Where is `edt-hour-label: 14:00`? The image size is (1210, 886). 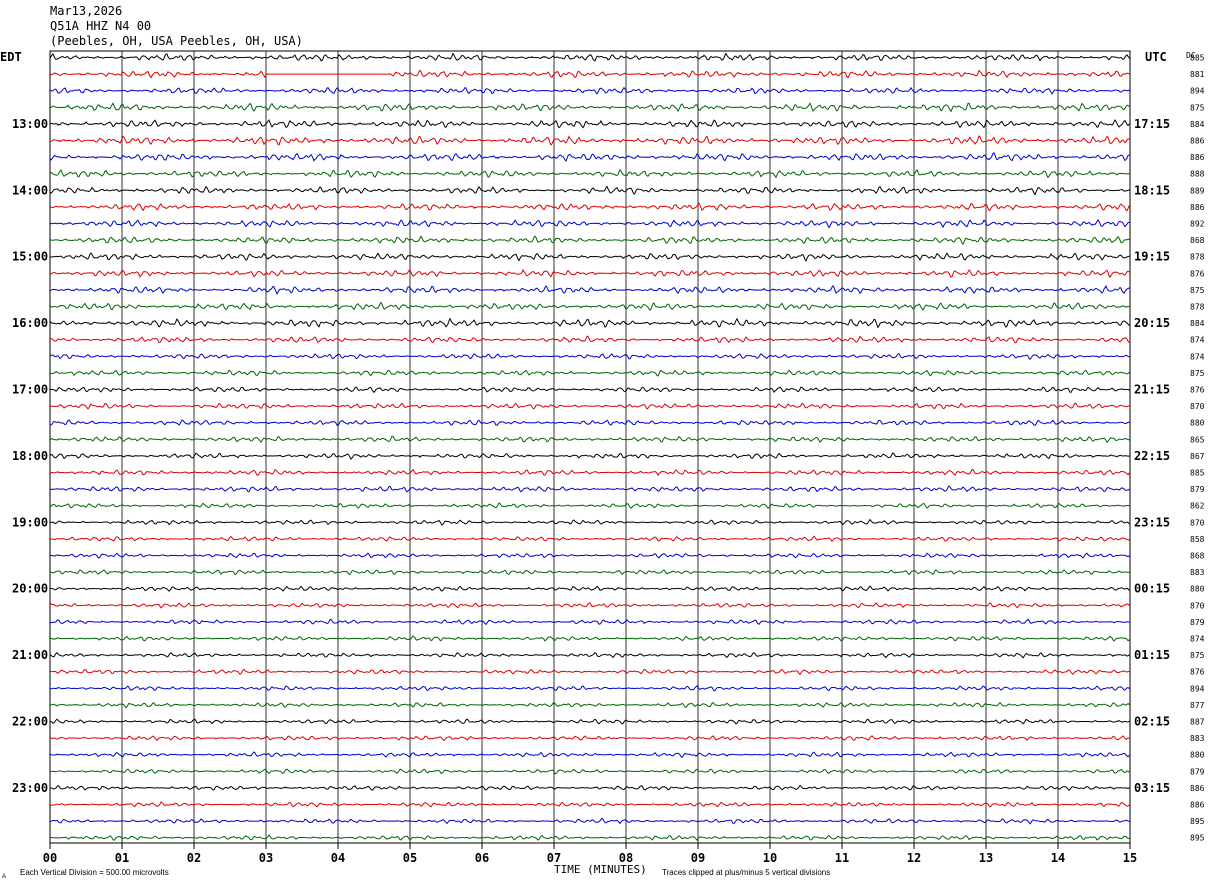 edt-hour-label: 14:00 is located at coordinates (30, 190).